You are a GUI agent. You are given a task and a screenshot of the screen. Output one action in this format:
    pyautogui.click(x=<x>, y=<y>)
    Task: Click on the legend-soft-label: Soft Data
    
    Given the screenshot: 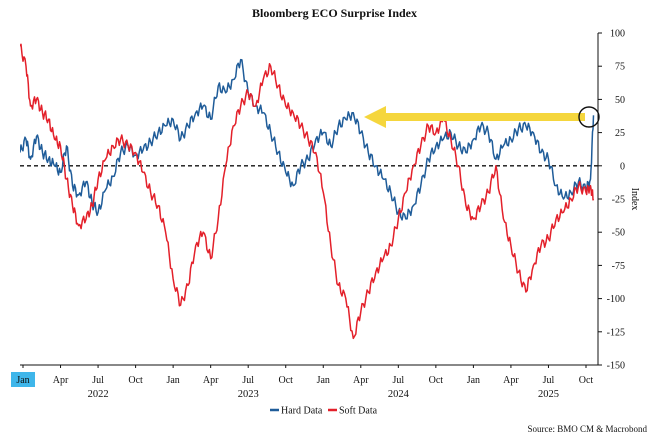 What is the action you would take?
    pyautogui.click(x=358, y=411)
    